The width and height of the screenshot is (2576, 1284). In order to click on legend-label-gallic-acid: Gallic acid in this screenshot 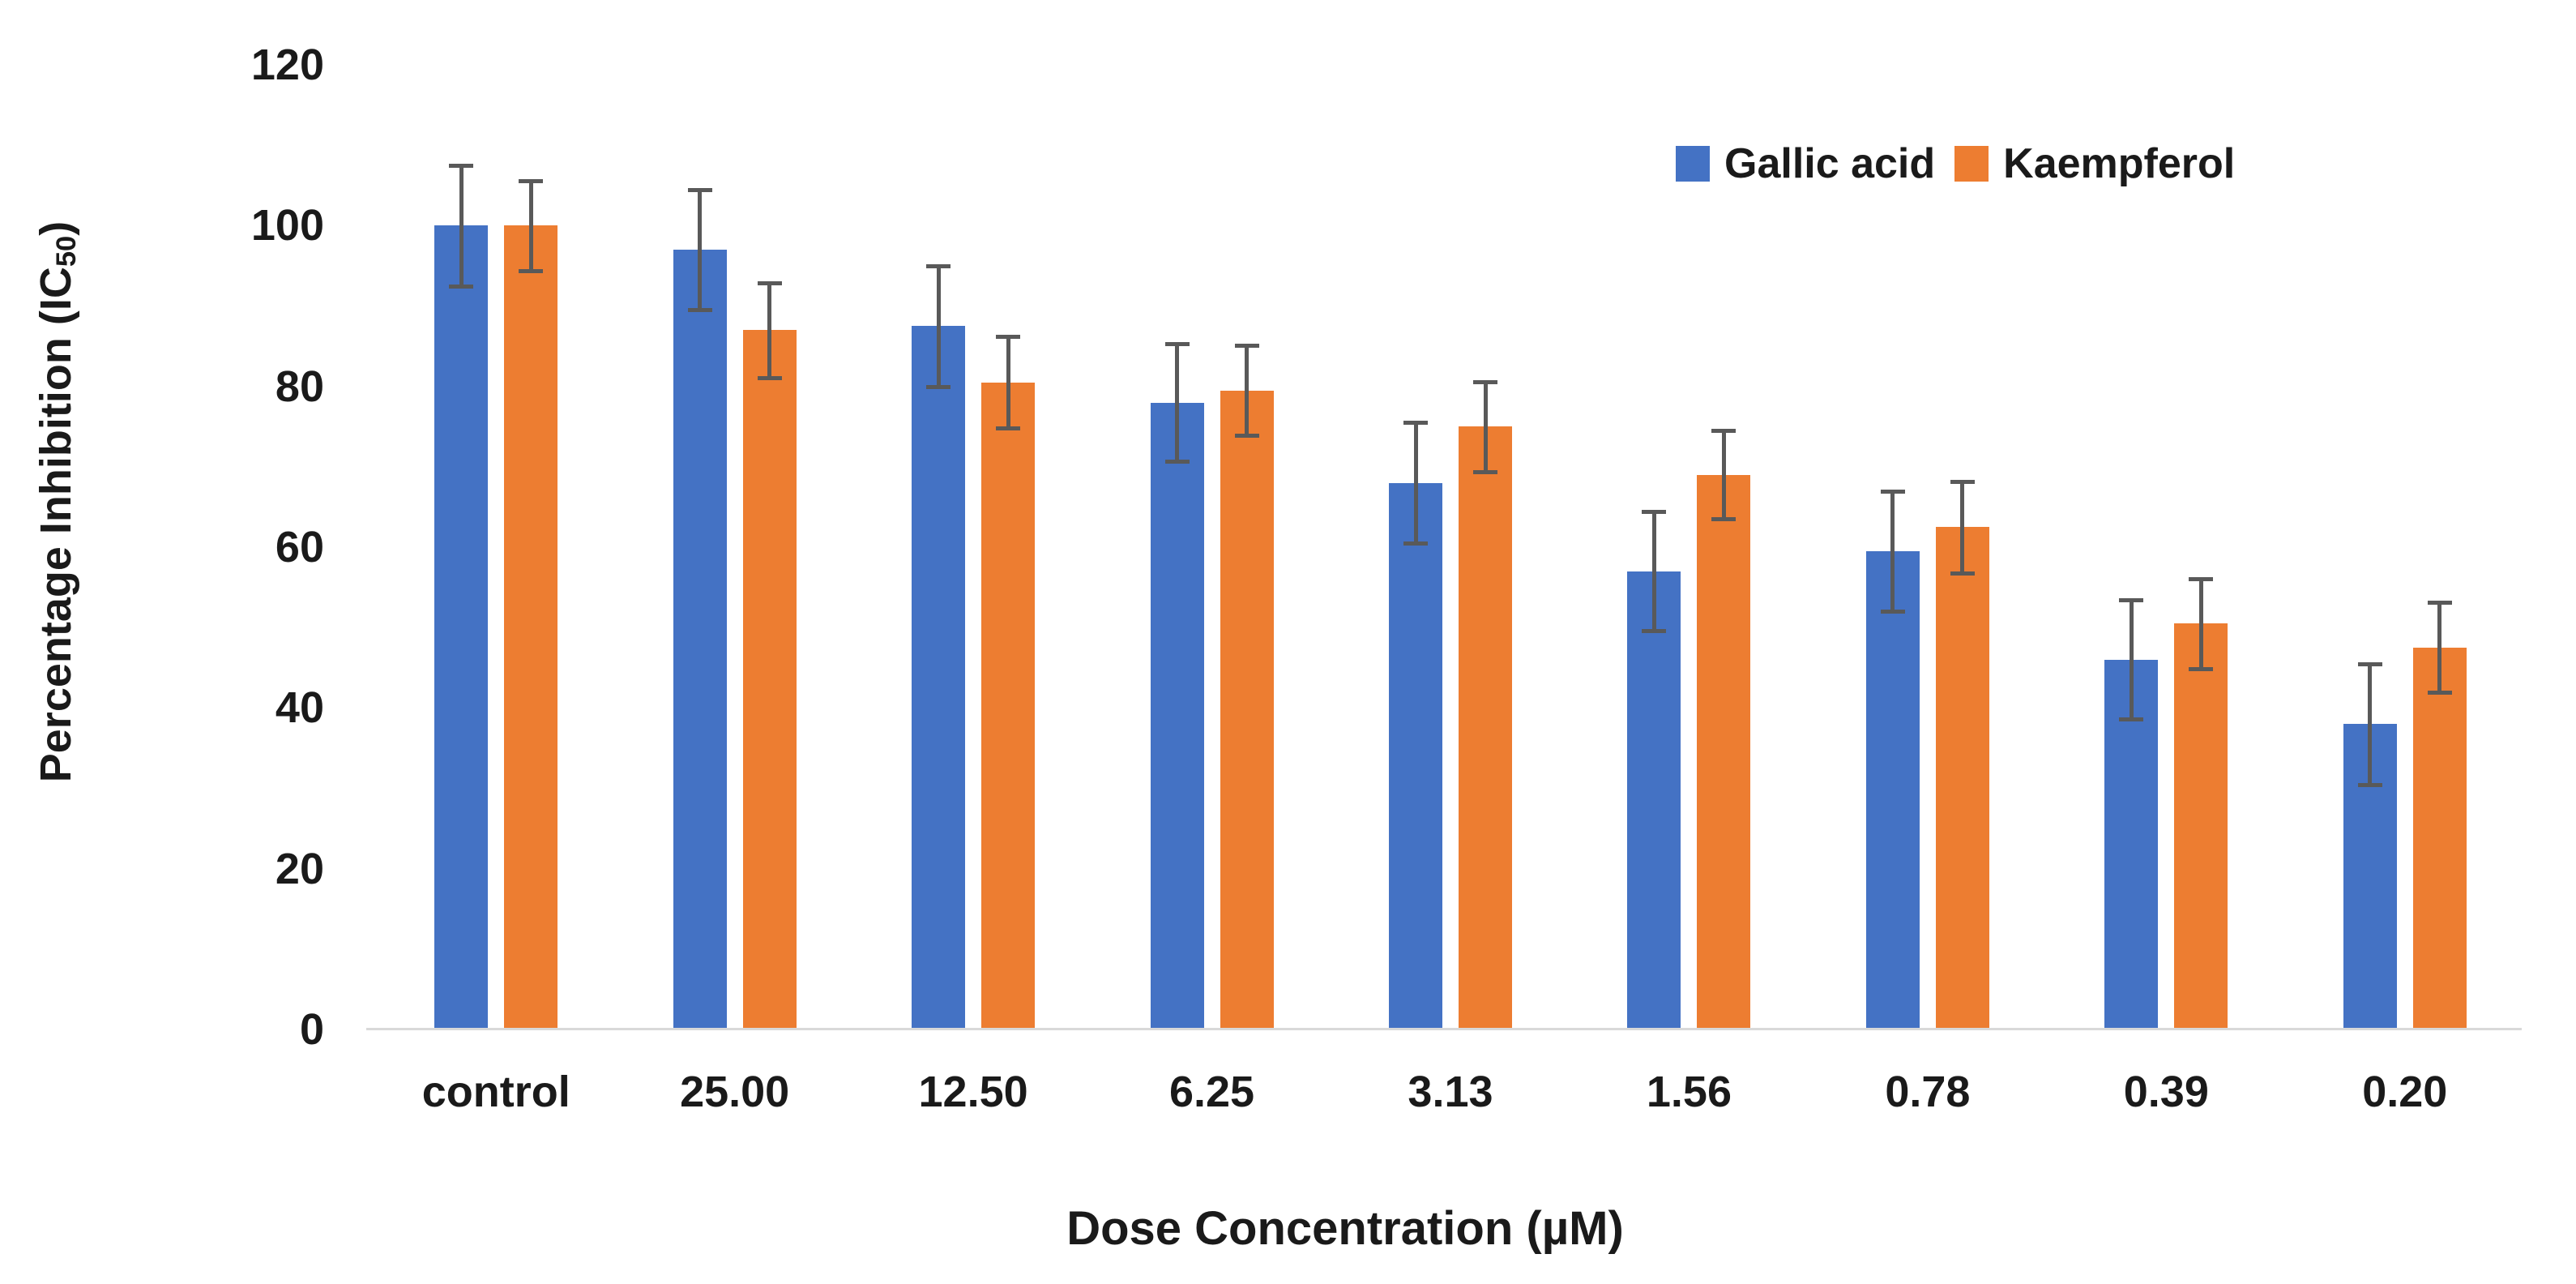, I will do `click(1830, 163)`.